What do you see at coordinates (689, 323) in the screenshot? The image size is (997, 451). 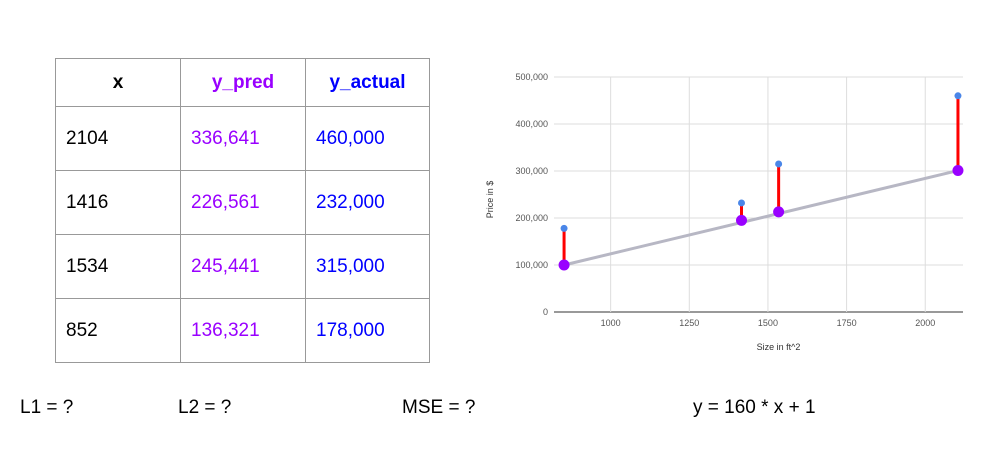 I see `x-tick-label: 1250` at bounding box center [689, 323].